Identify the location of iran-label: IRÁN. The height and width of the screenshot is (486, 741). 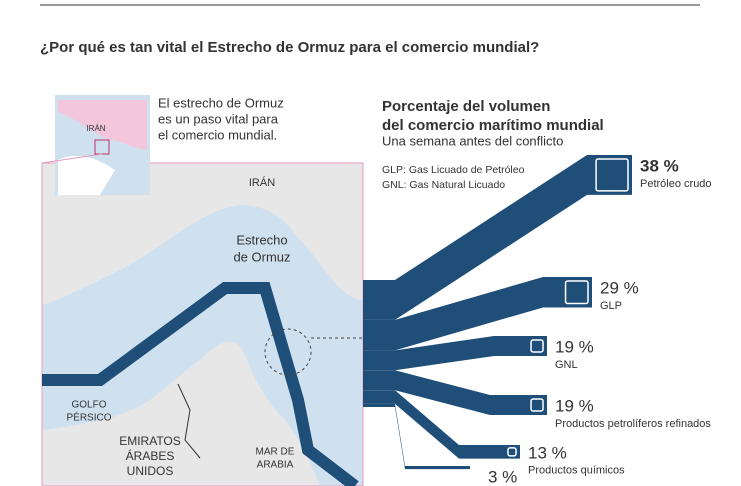
(262, 182).